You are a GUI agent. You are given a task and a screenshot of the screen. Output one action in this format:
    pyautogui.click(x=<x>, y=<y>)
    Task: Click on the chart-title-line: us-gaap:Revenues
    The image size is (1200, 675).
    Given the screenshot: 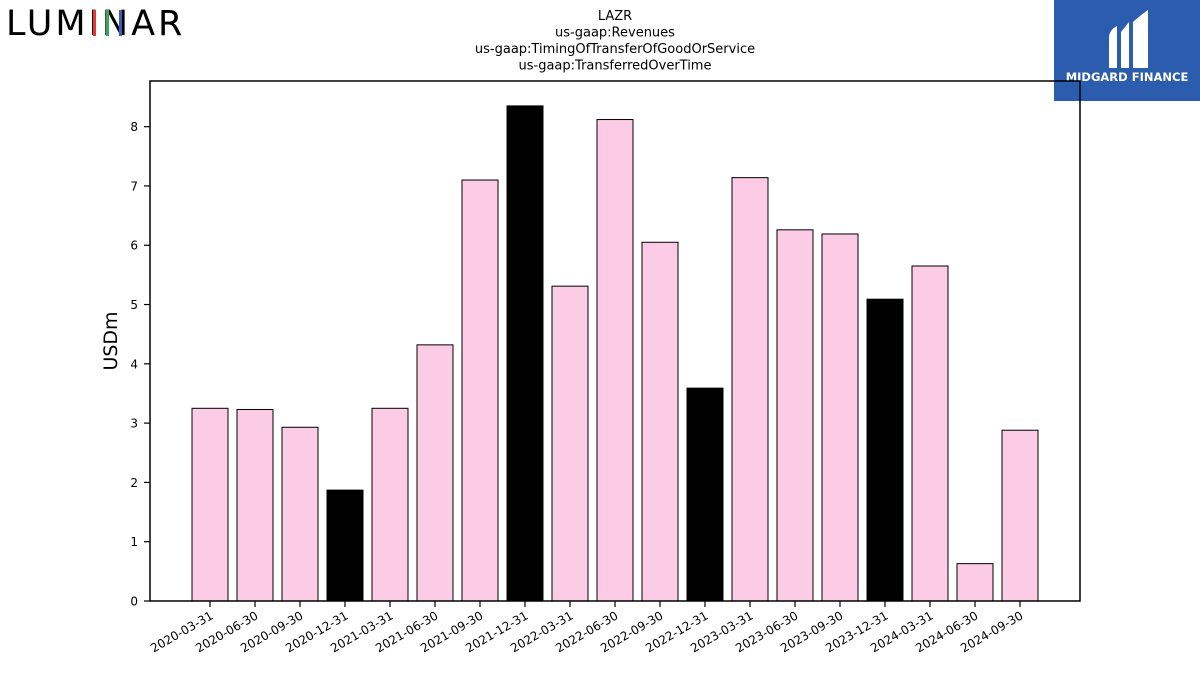 What is the action you would take?
    pyautogui.click(x=615, y=33)
    